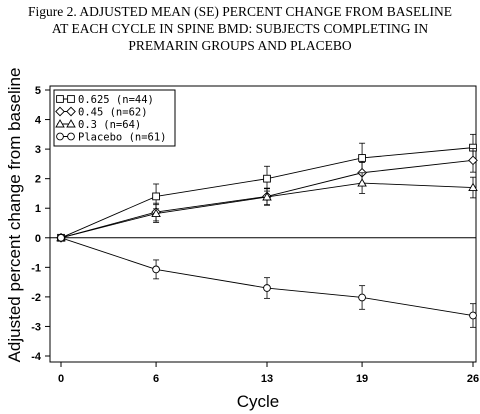 The width and height of the screenshot is (480, 414). I want to click on y-tick-label: -1, so click(36, 268).